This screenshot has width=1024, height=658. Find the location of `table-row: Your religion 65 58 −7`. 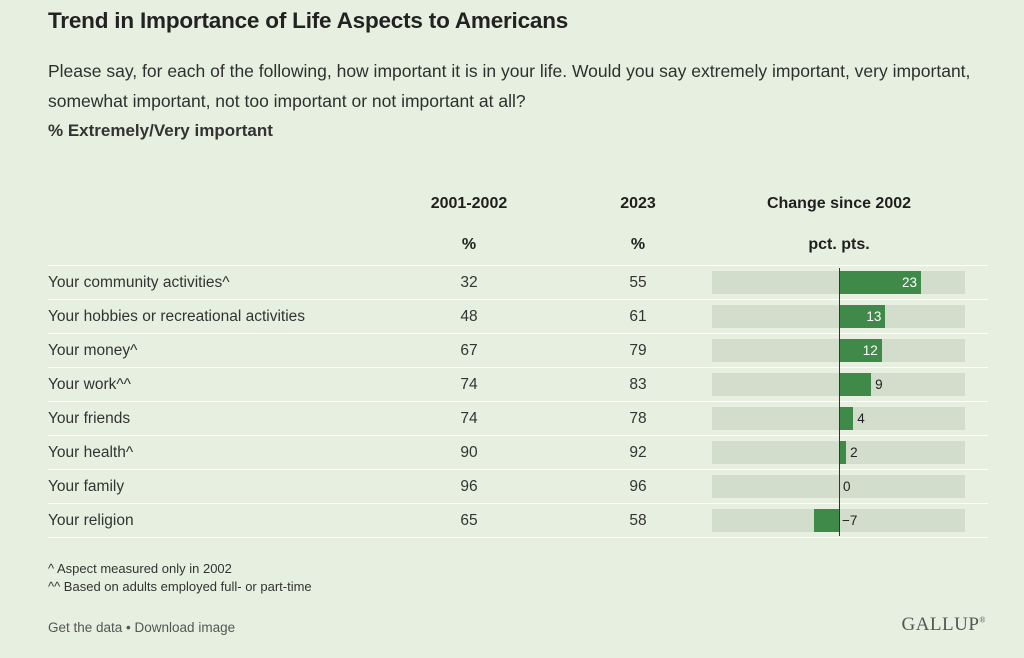

table-row: Your religion 65 58 −7 is located at coordinates (518, 521).